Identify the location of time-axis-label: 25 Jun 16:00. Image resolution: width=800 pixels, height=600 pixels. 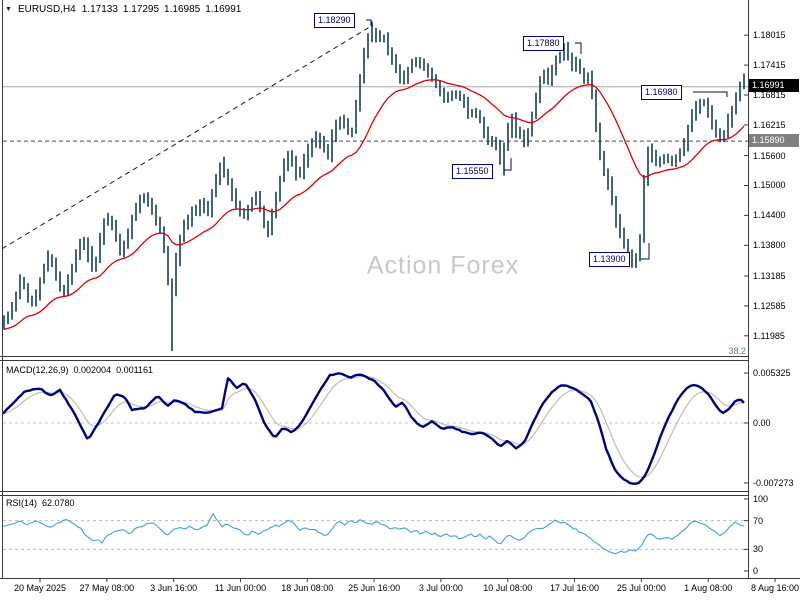
(374, 588).